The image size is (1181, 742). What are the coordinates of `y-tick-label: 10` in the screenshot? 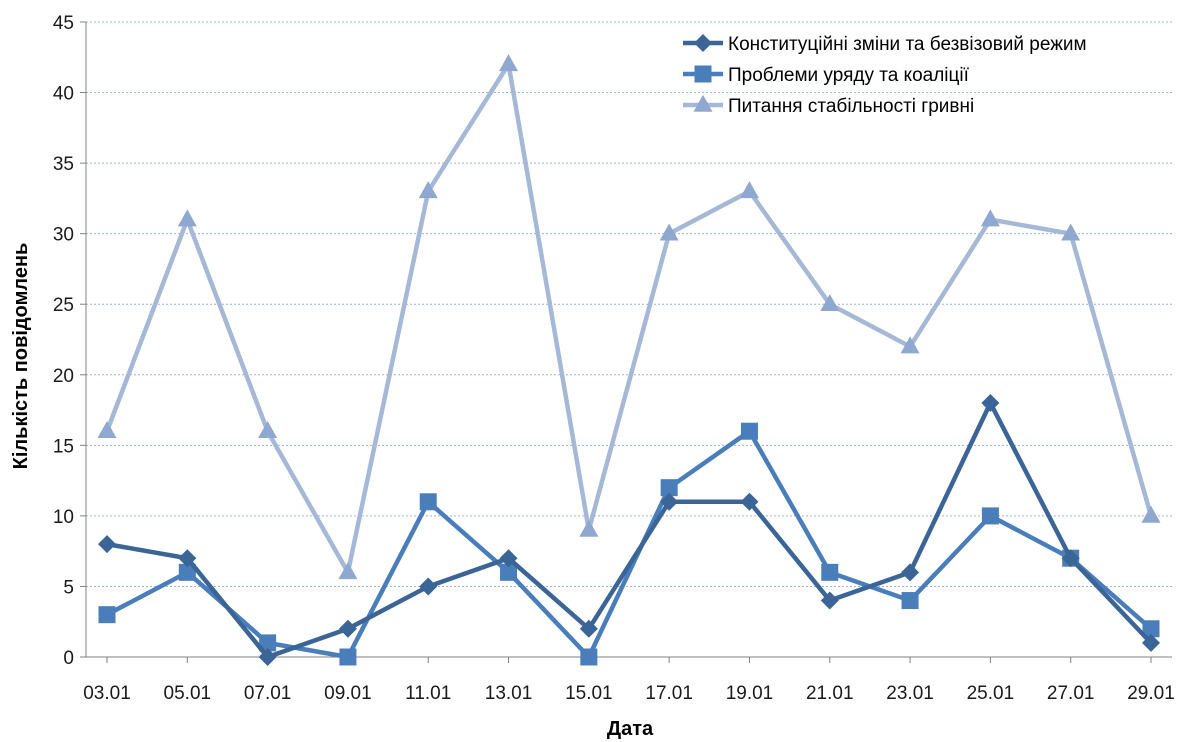 It's located at (63, 517).